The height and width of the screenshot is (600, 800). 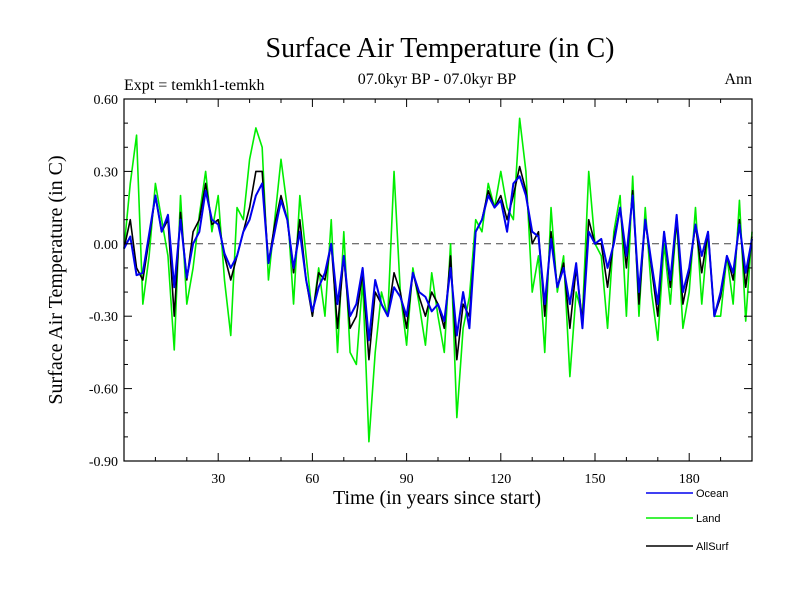 I want to click on legend-item-land: Land, so click(x=683, y=519).